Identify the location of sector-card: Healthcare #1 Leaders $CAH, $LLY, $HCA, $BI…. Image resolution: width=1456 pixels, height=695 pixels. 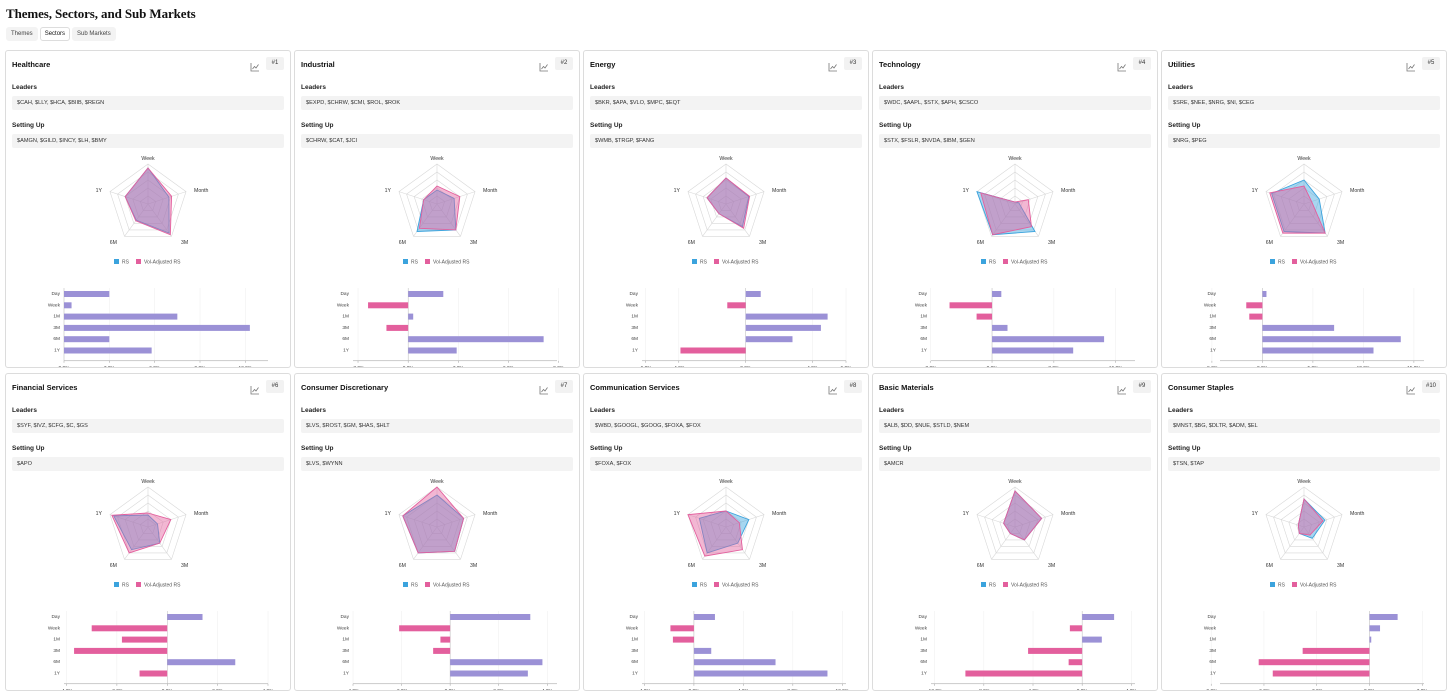
(148, 209).